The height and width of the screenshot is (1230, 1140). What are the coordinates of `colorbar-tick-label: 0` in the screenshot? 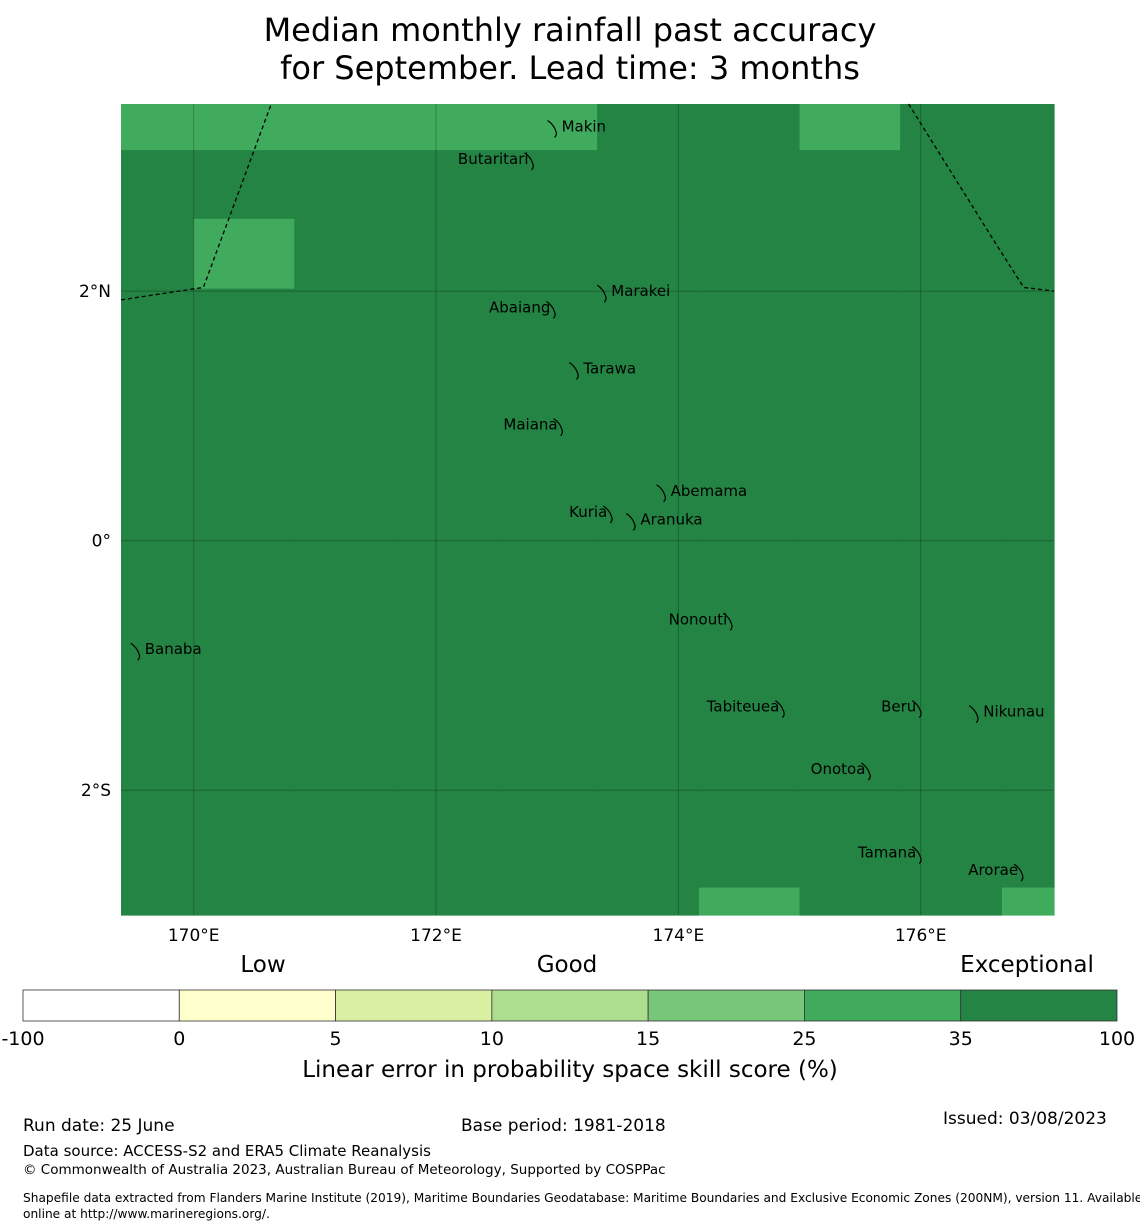 It's located at (179, 1039).